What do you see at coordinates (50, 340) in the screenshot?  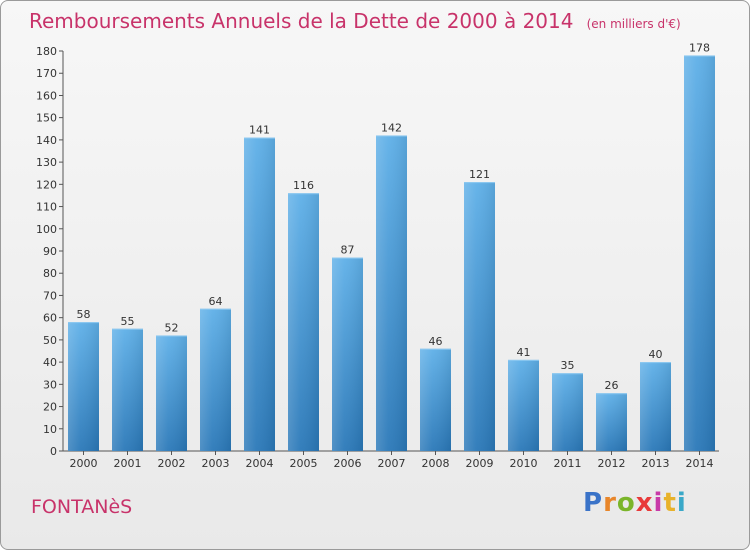 I see `y-tick-label: 50` at bounding box center [50, 340].